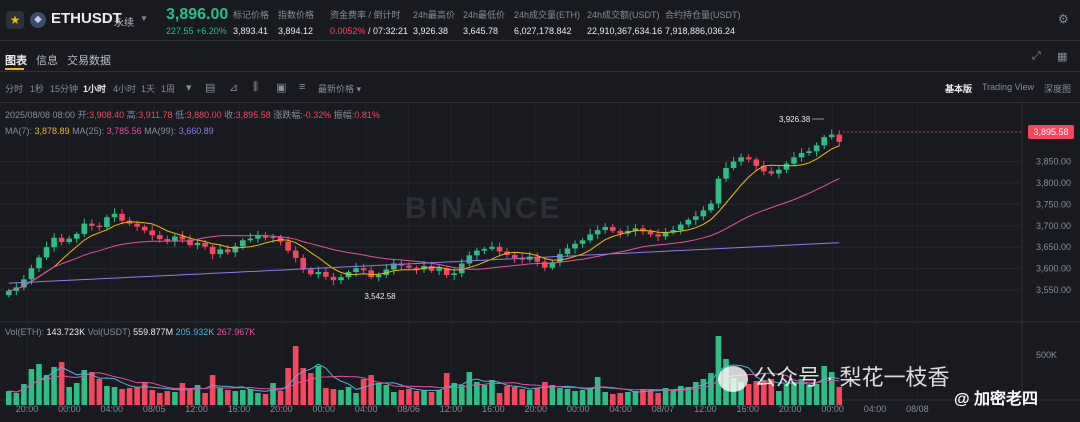  I want to click on time-tick-label: 16:00, so click(493, 409).